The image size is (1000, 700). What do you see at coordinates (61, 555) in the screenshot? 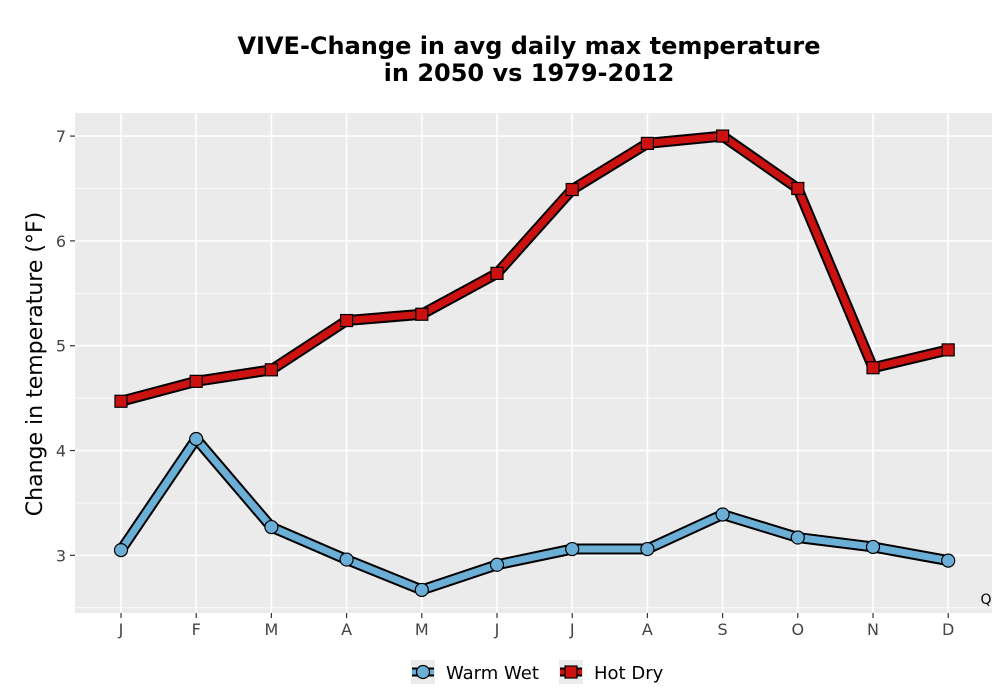
I see `y-tick-label: 3` at bounding box center [61, 555].